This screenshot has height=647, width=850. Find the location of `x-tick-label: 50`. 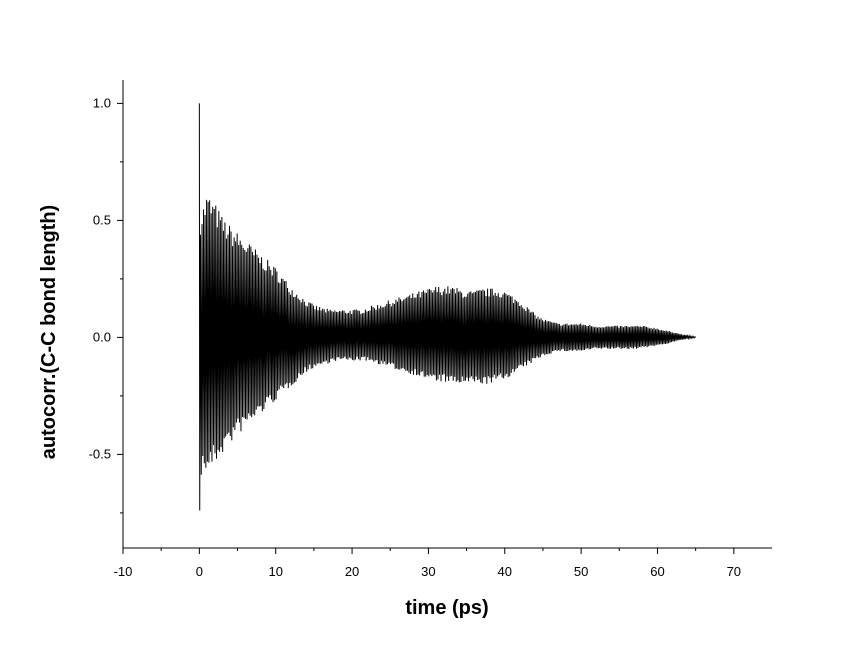

x-tick-label: 50 is located at coordinates (581, 571).